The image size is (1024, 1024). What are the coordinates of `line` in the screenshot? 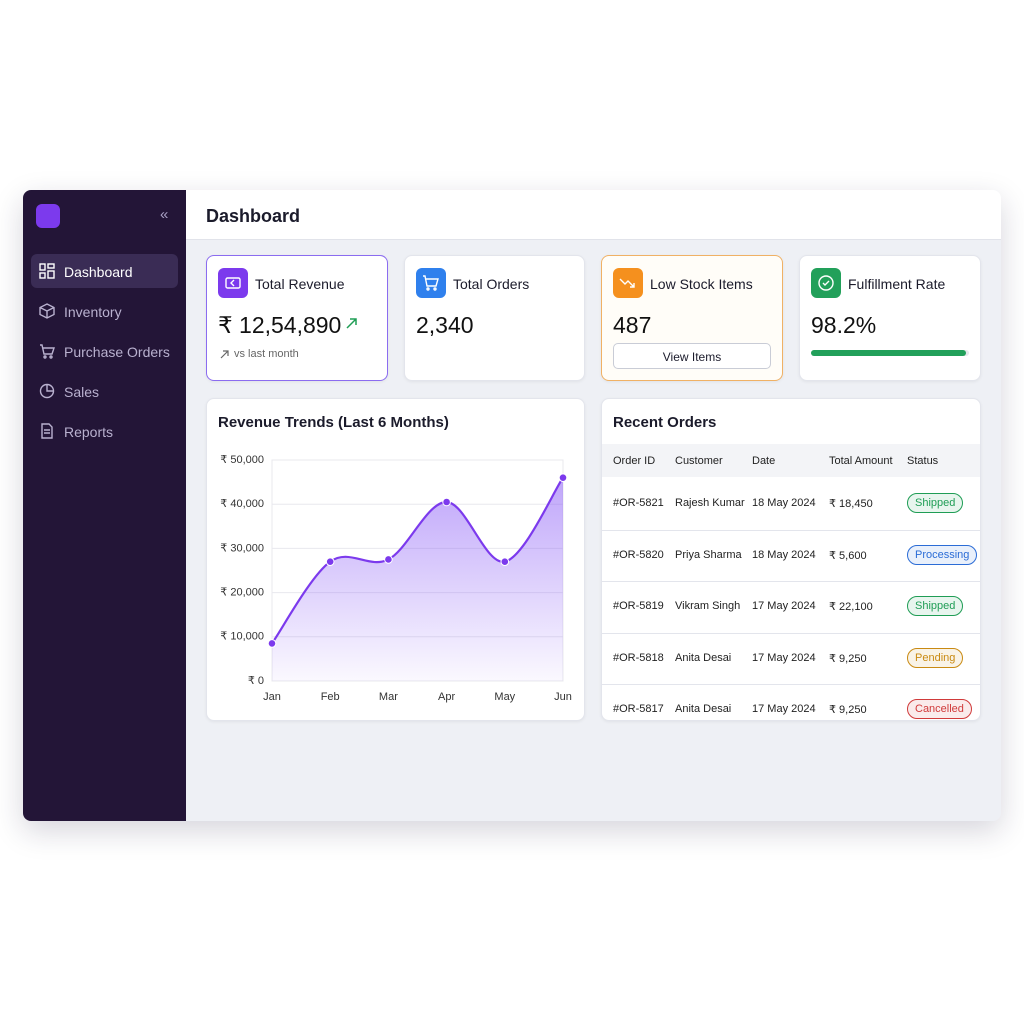 It's located at (417, 561).